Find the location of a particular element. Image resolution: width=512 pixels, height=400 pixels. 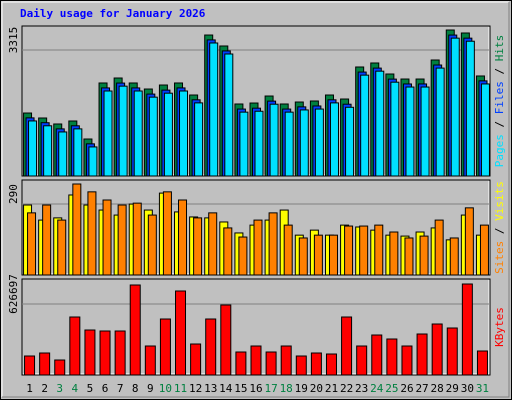

y-tick-label: 626697 is located at coordinates (13, 294).